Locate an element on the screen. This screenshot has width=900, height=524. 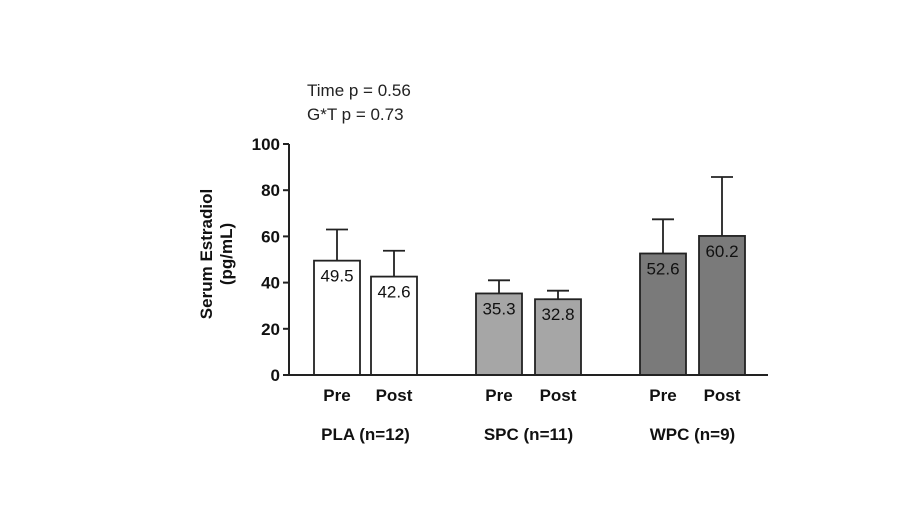
x-tick-label-wpc-pre: Pre is located at coordinates (662, 395).